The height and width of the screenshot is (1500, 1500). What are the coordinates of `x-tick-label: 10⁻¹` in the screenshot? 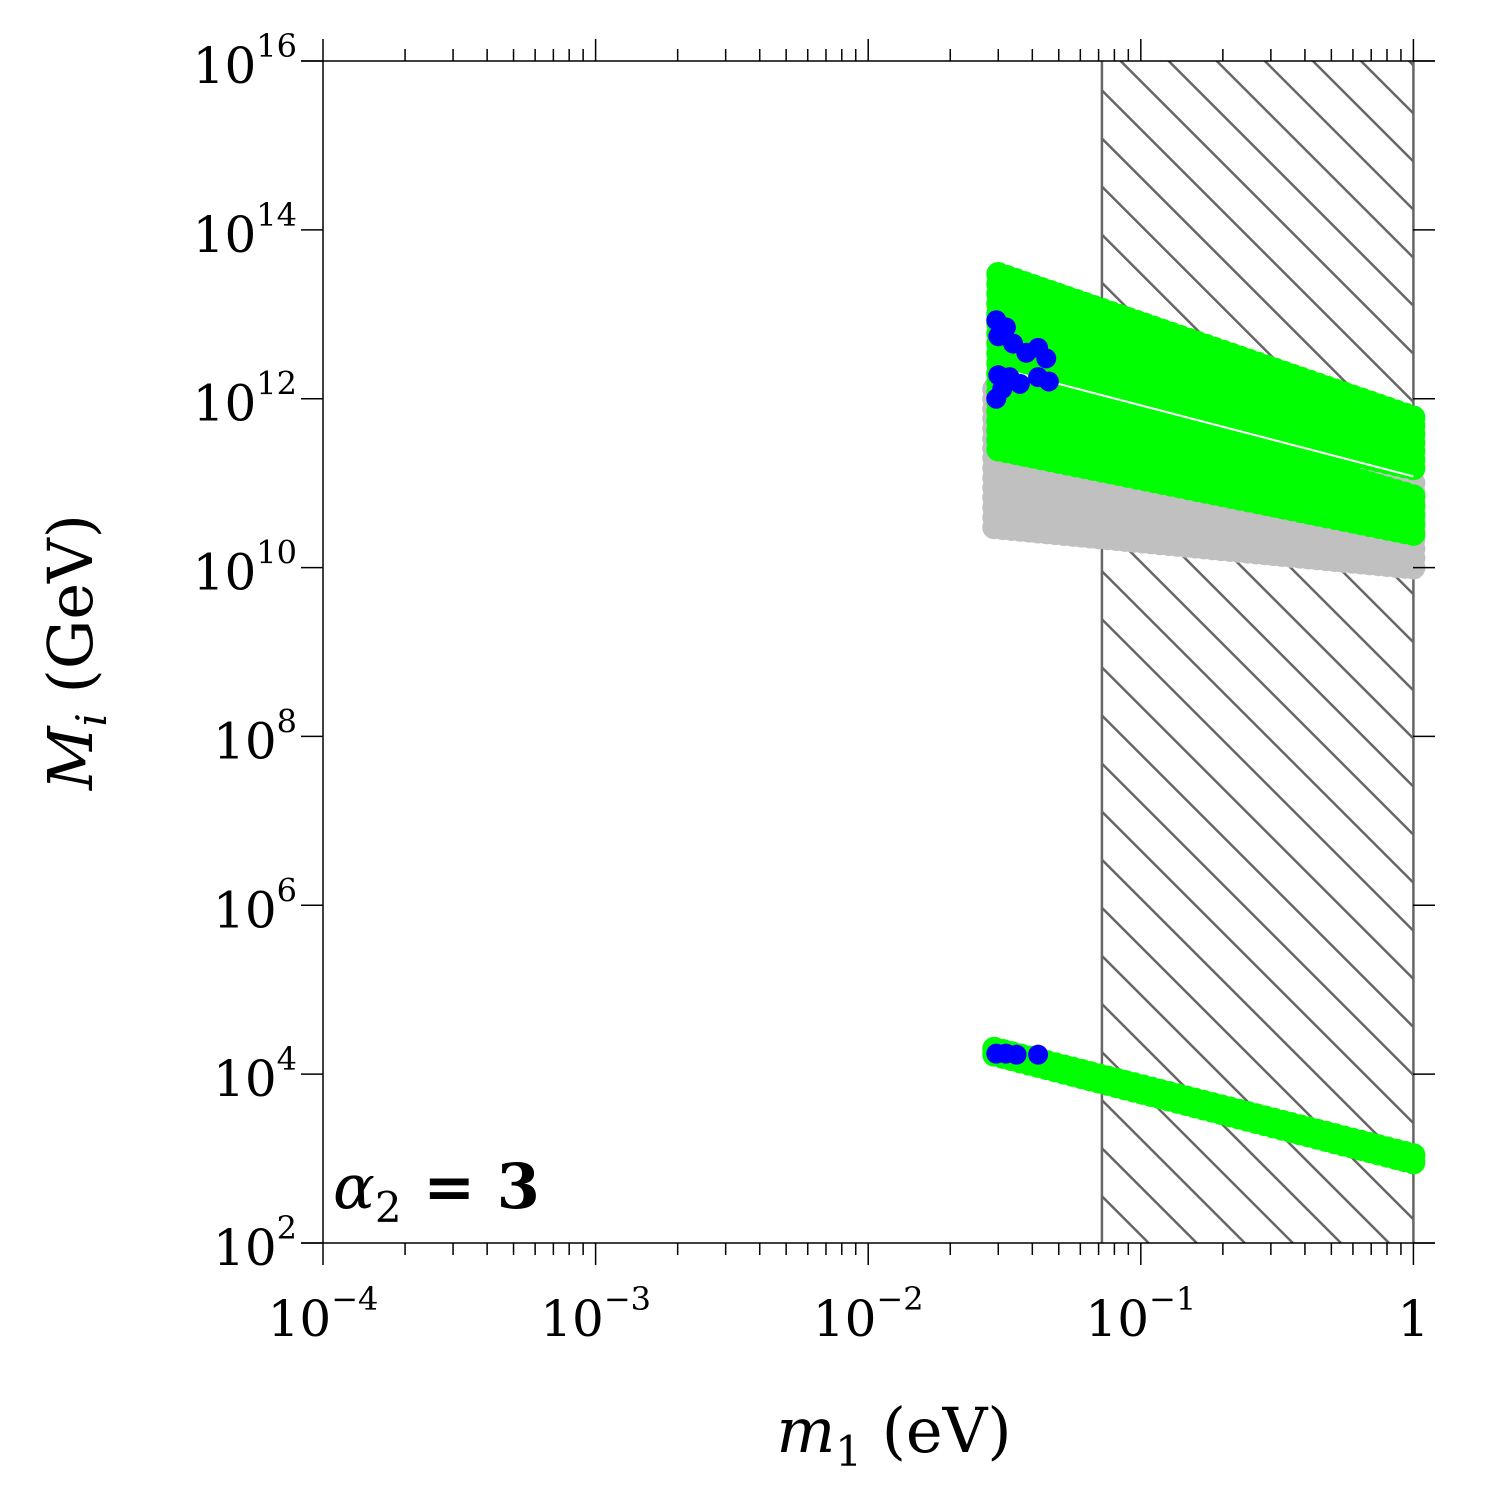 It's located at (1140, 1314).